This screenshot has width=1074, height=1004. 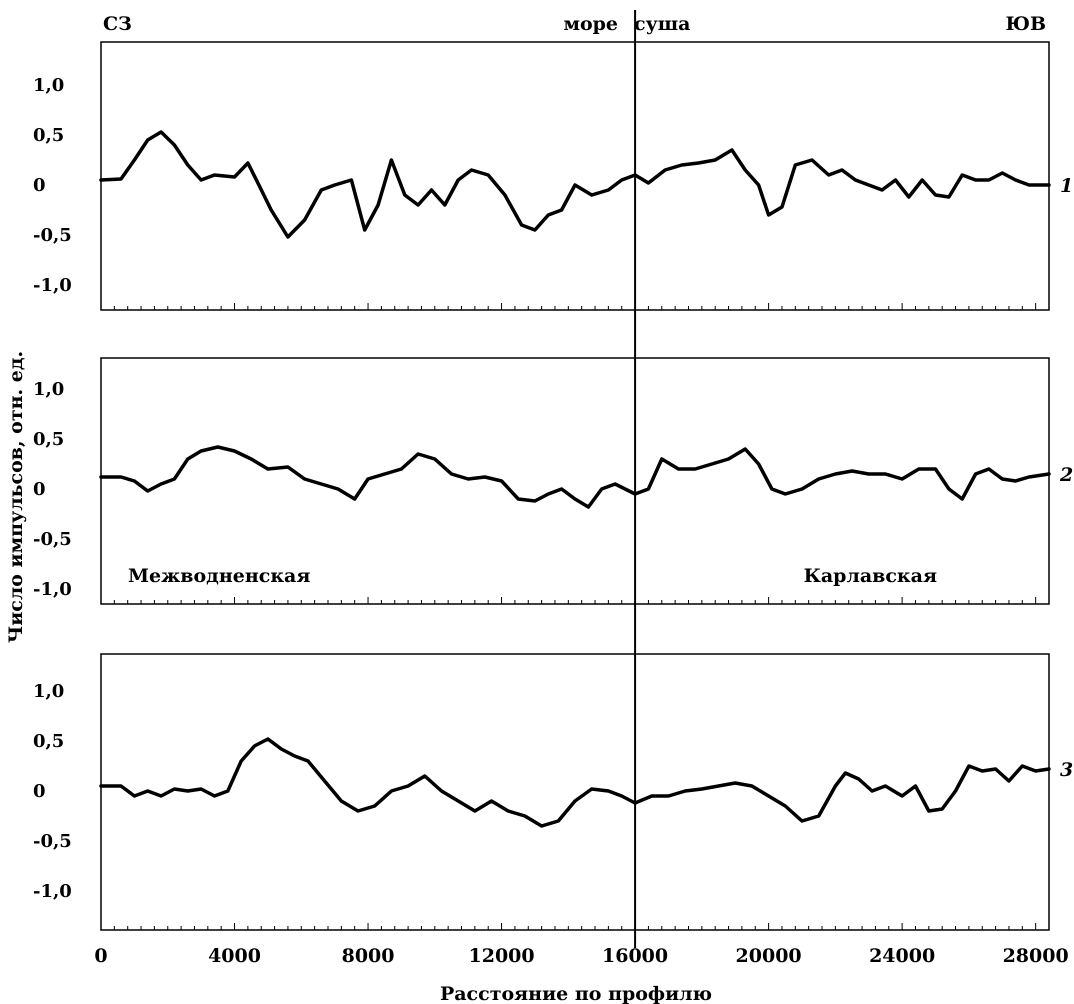 What do you see at coordinates (16, 497) in the screenshot?
I see `y-axis-title: Число импульсов, отн. ед.` at bounding box center [16, 497].